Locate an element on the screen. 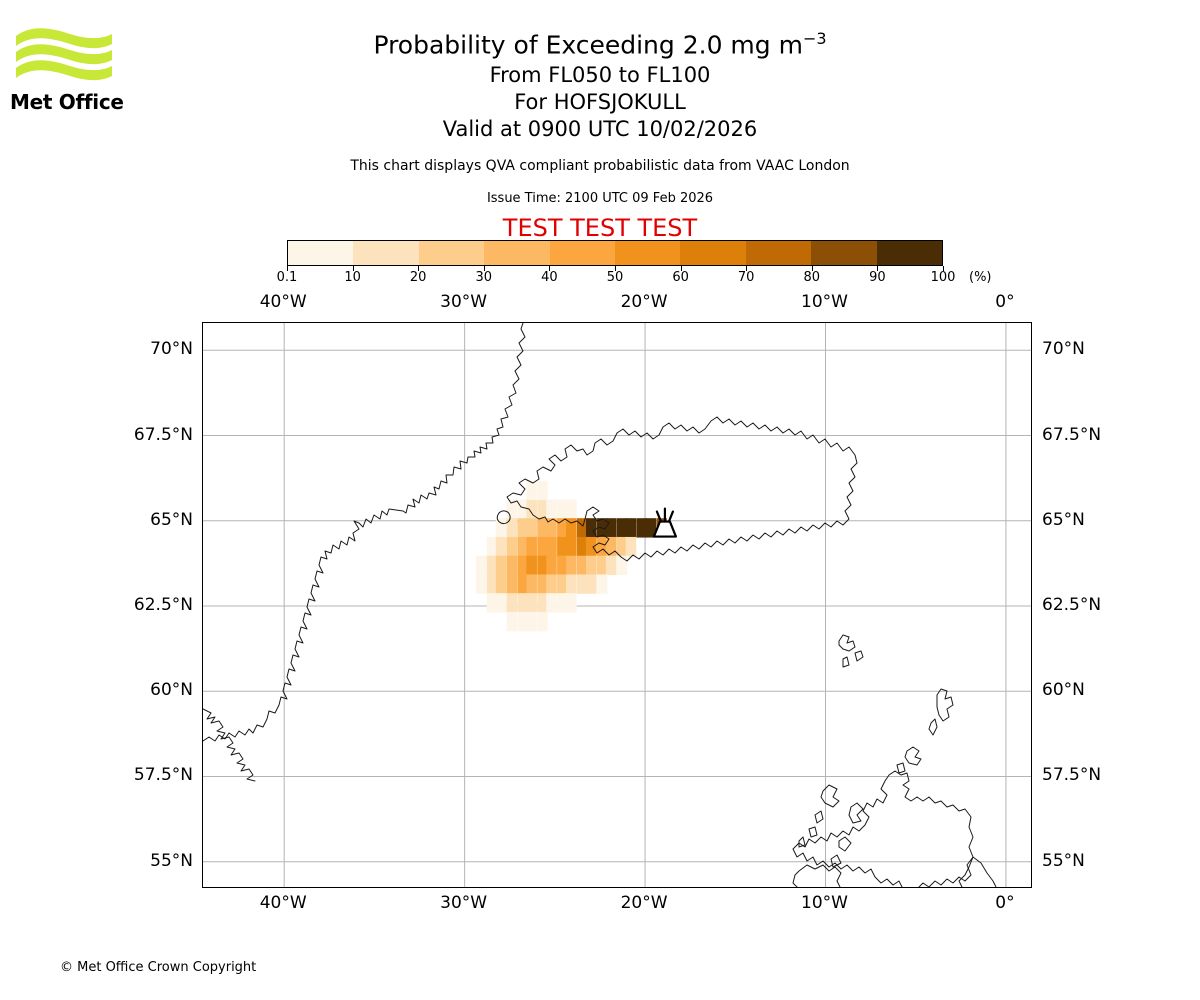 The image size is (1200, 1000). lat-label-left: 67.5°N is located at coordinates (163, 434).